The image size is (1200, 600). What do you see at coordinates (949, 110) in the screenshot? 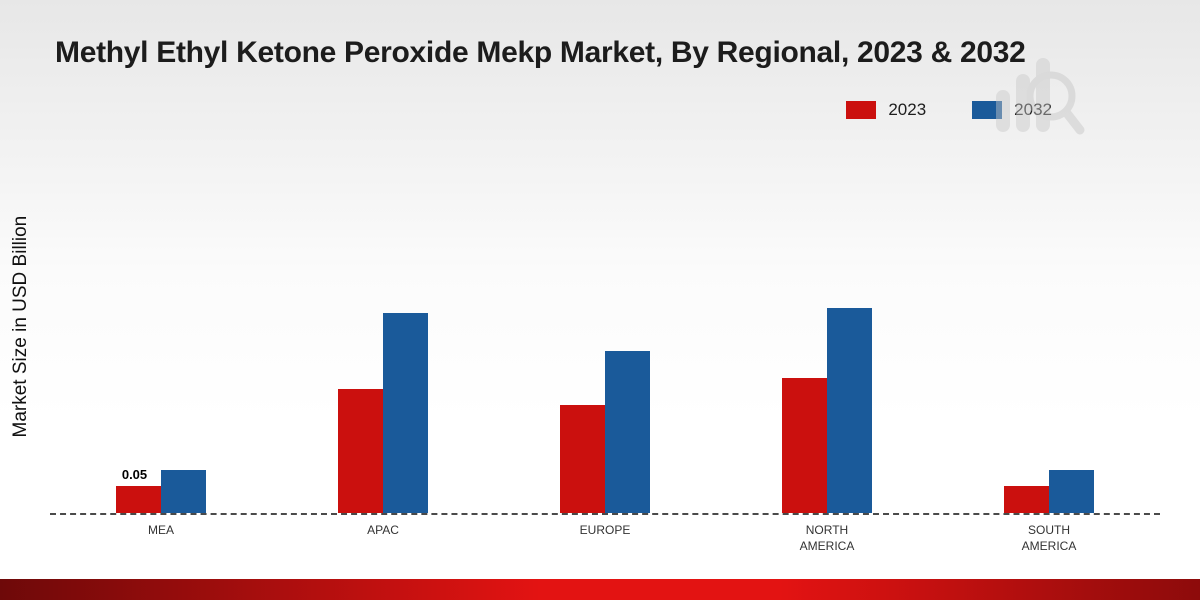
I see `legend: 2023 2032` at bounding box center [949, 110].